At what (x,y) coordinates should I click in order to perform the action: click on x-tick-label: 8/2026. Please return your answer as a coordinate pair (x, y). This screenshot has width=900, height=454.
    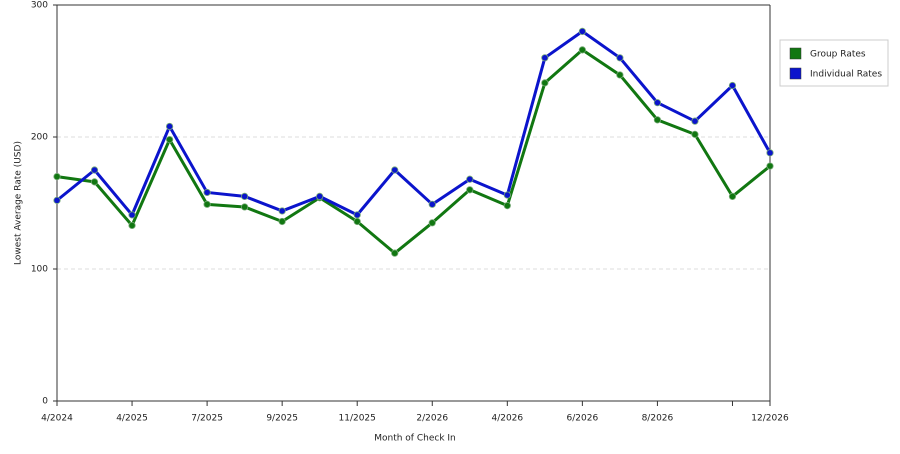
    Looking at the image, I should click on (658, 419).